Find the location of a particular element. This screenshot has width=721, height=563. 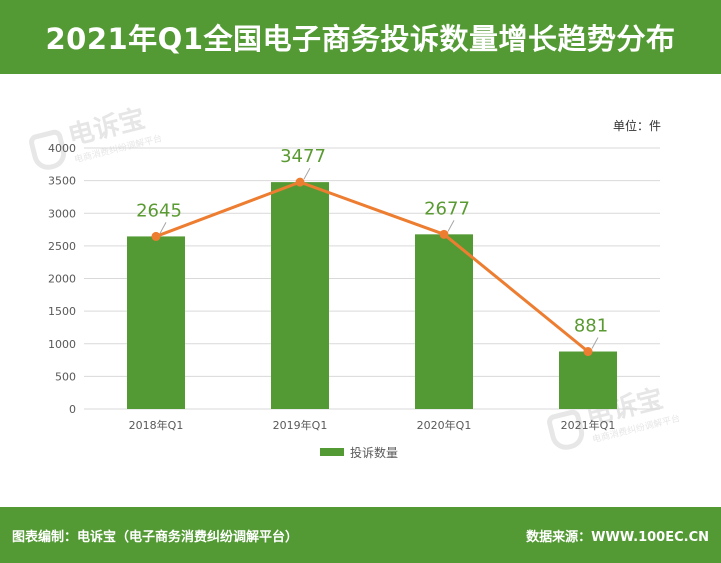

x-tick-label: 2019年Q1 is located at coordinates (300, 425).